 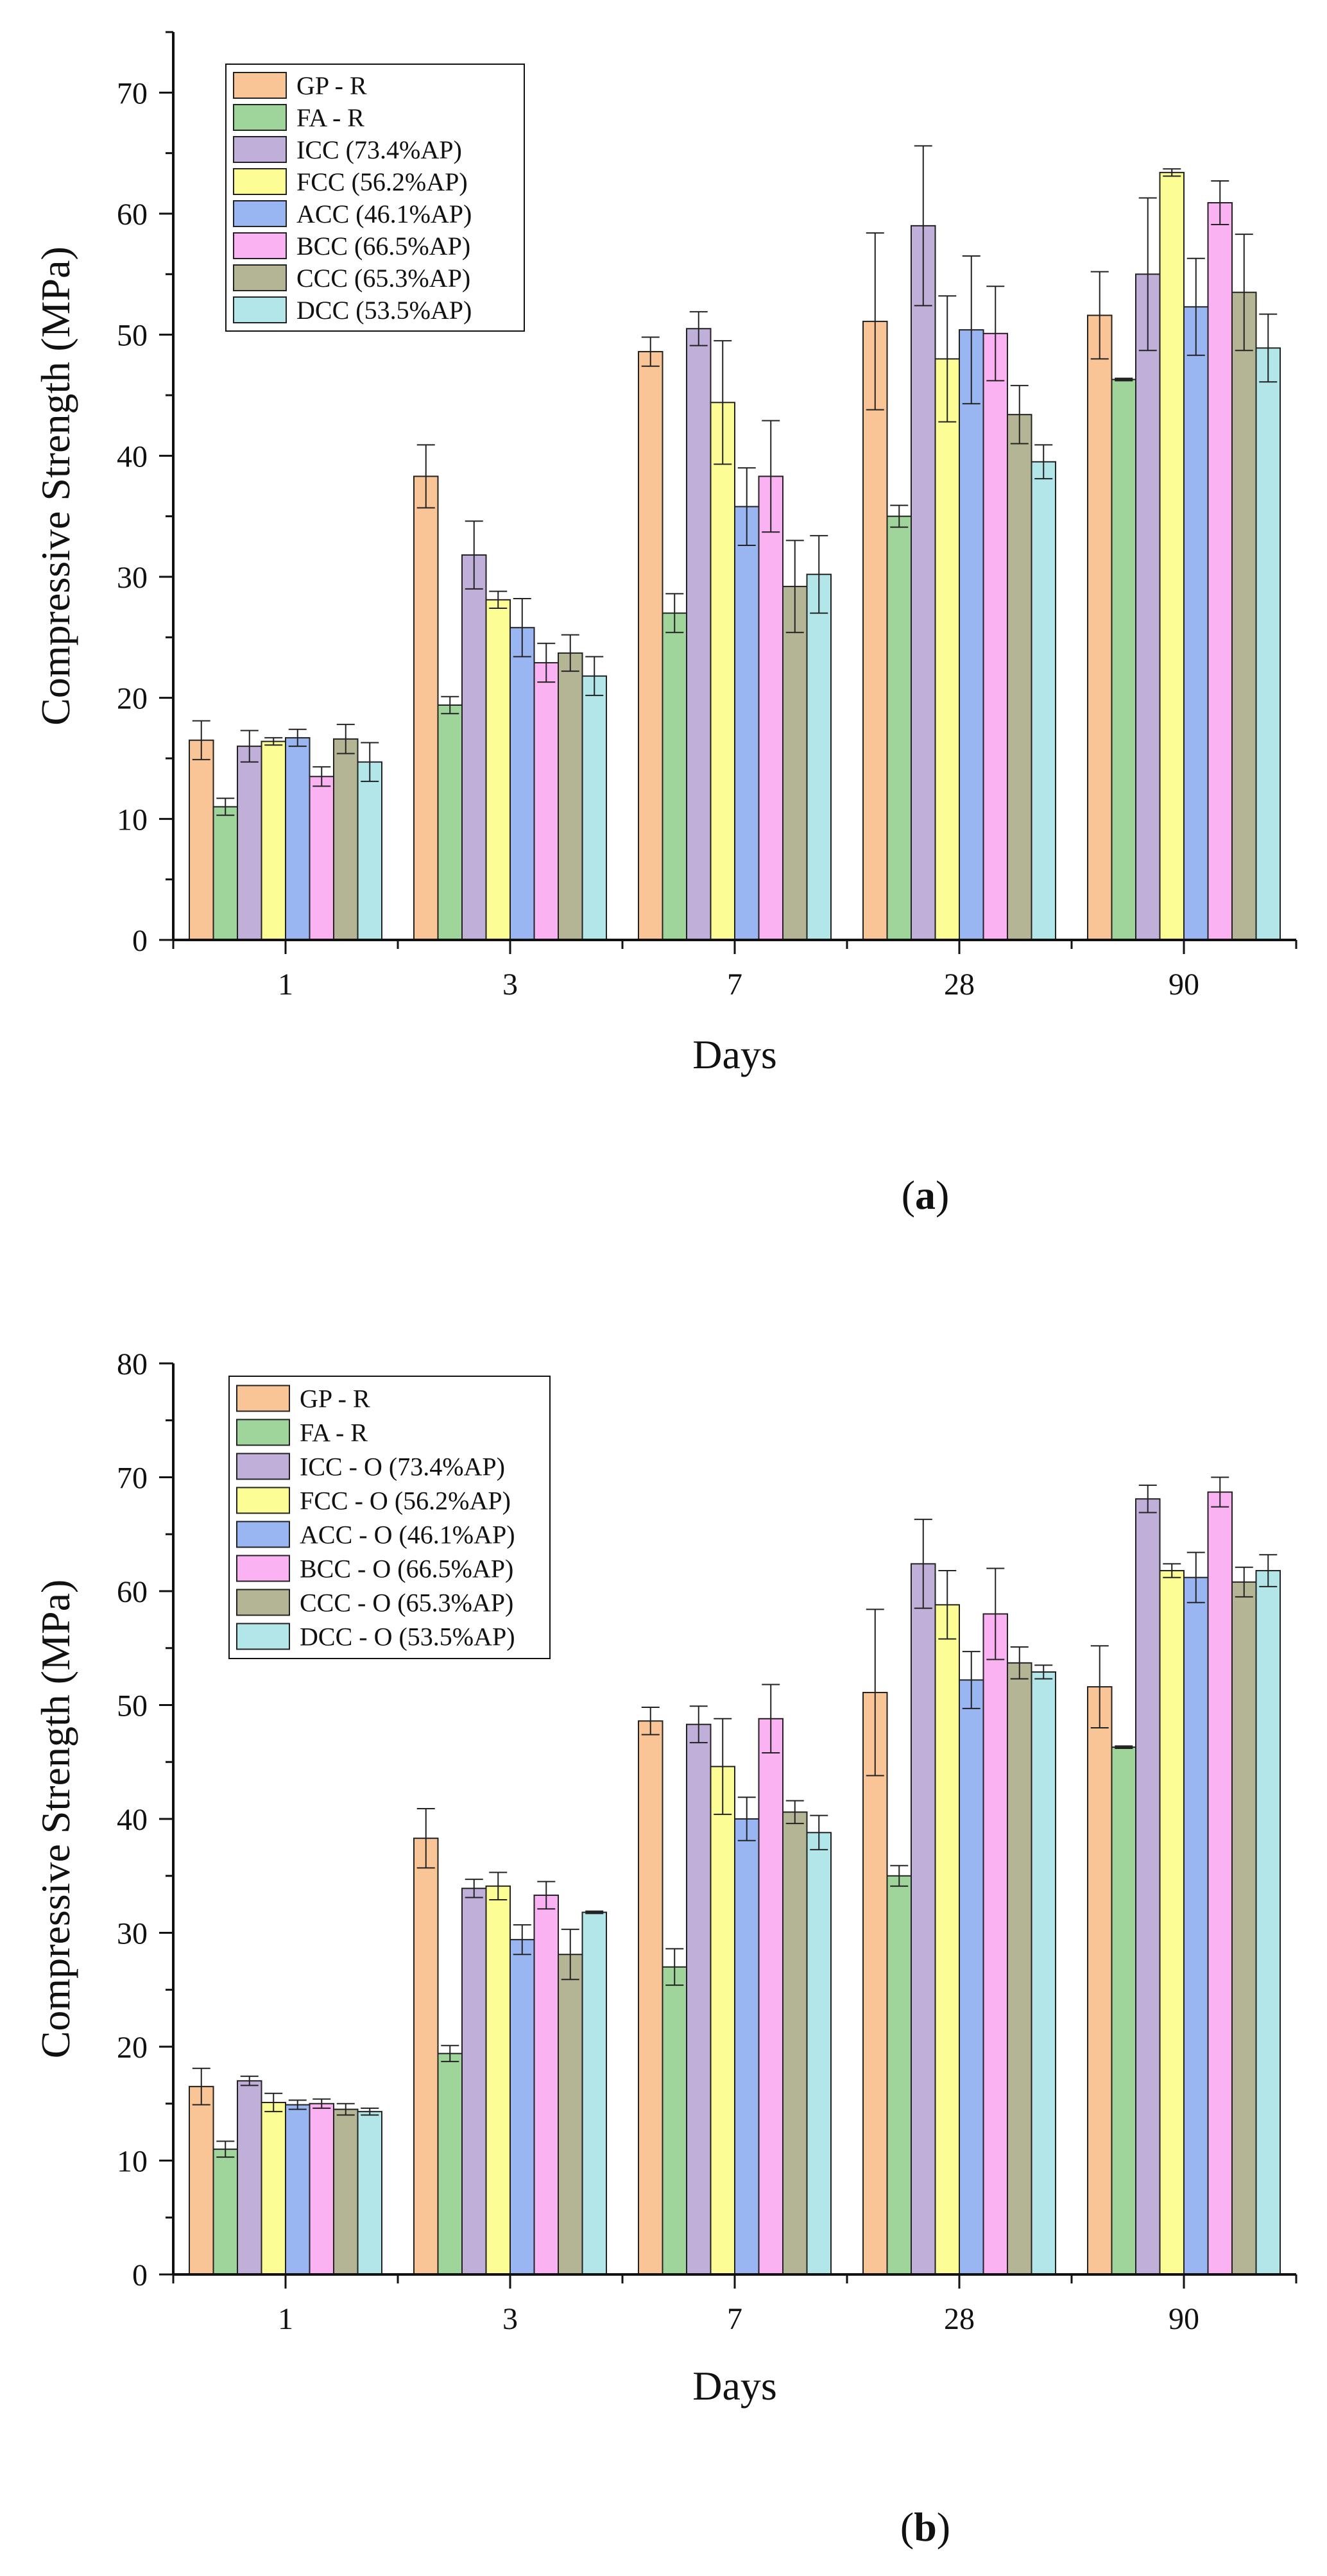 What do you see at coordinates (132, 1364) in the screenshot?
I see `y-tick-label: 80` at bounding box center [132, 1364].